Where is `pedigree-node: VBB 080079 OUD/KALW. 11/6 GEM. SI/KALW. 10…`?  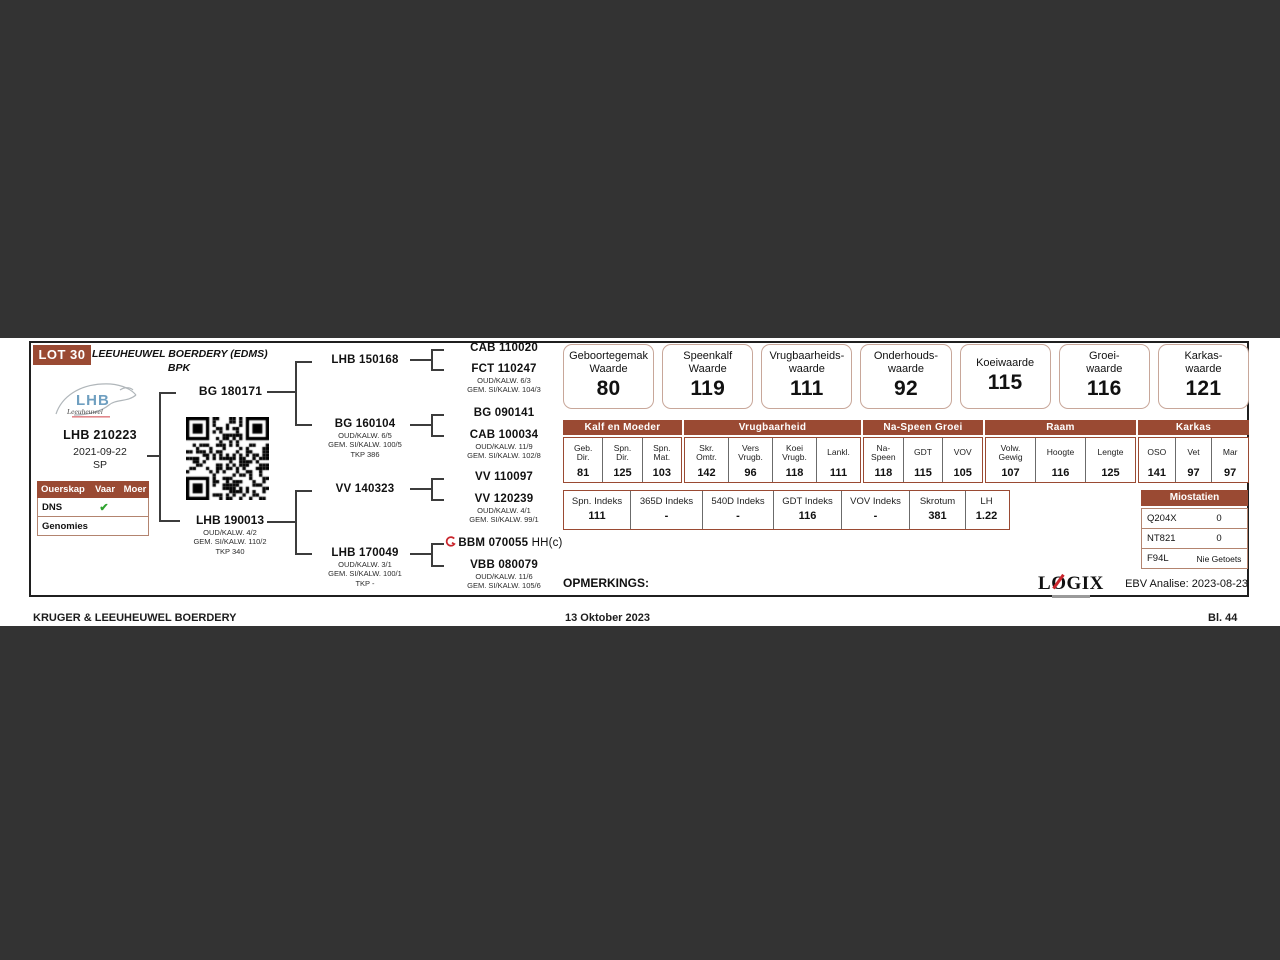
pedigree-node: VBB 080079 OUD/KALW. 11/6 GEM. SI/KALW. 10… is located at coordinates (504, 575).